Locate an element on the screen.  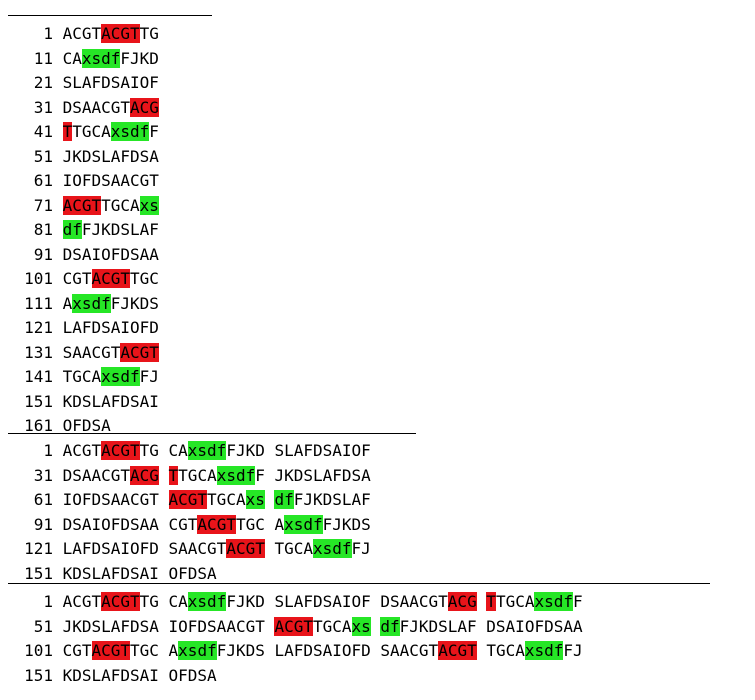
plain-segment: OFDSA is located at coordinates (192, 573).